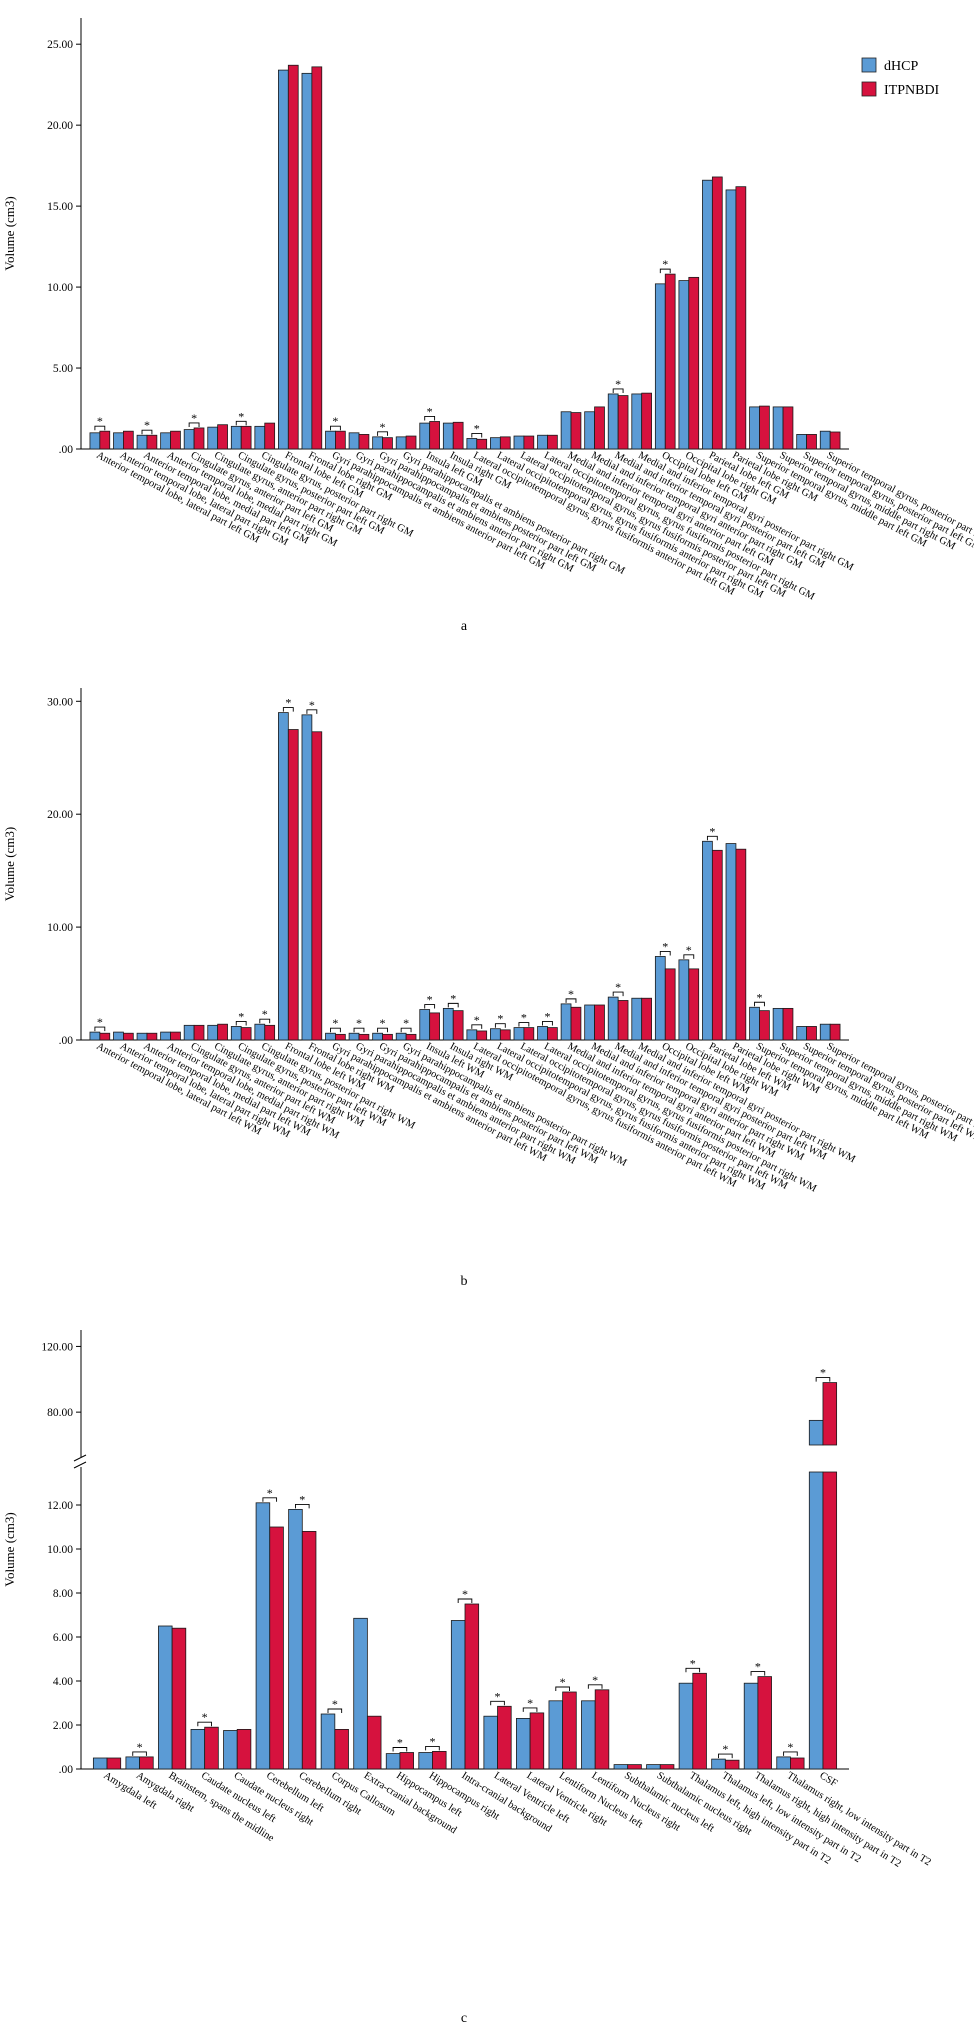 Image resolution: width=974 pixels, height=2028 pixels. What do you see at coordinates (63, 1594) in the screenshot?
I see `y-tick-label: 8.00` at bounding box center [63, 1594].